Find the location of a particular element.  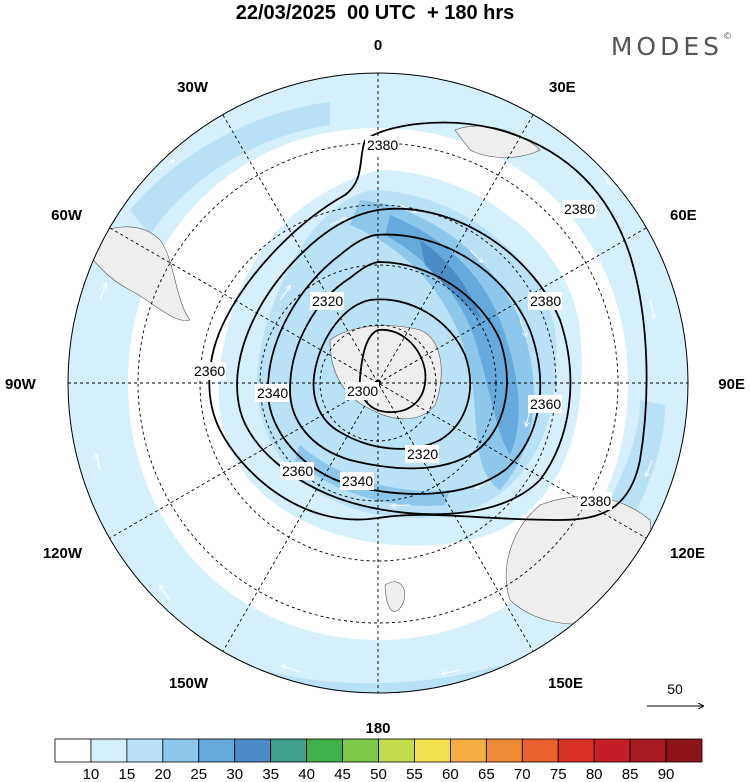

reference-vector: 50 is located at coordinates (675, 693).